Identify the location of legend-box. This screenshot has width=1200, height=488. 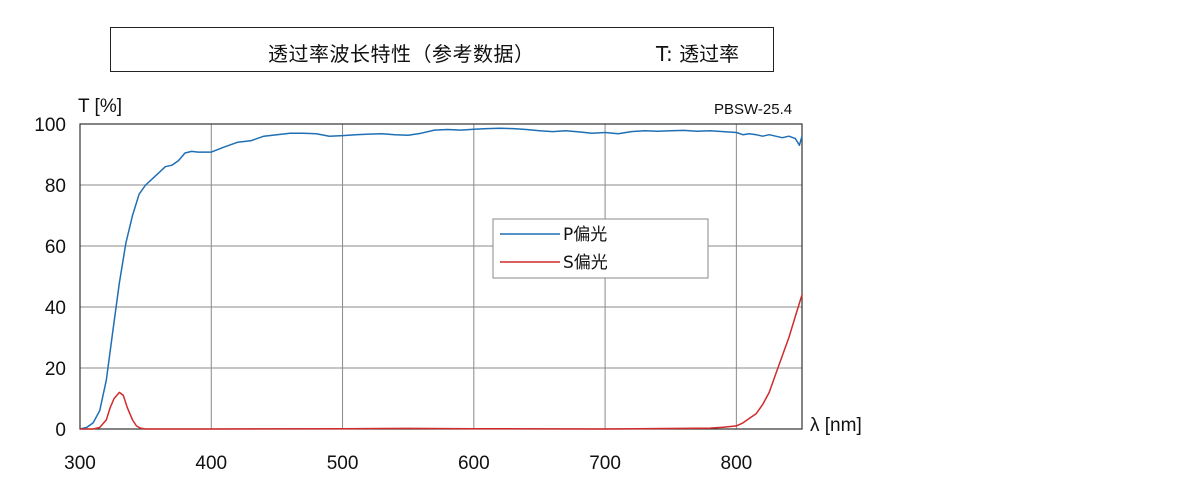
(600, 248).